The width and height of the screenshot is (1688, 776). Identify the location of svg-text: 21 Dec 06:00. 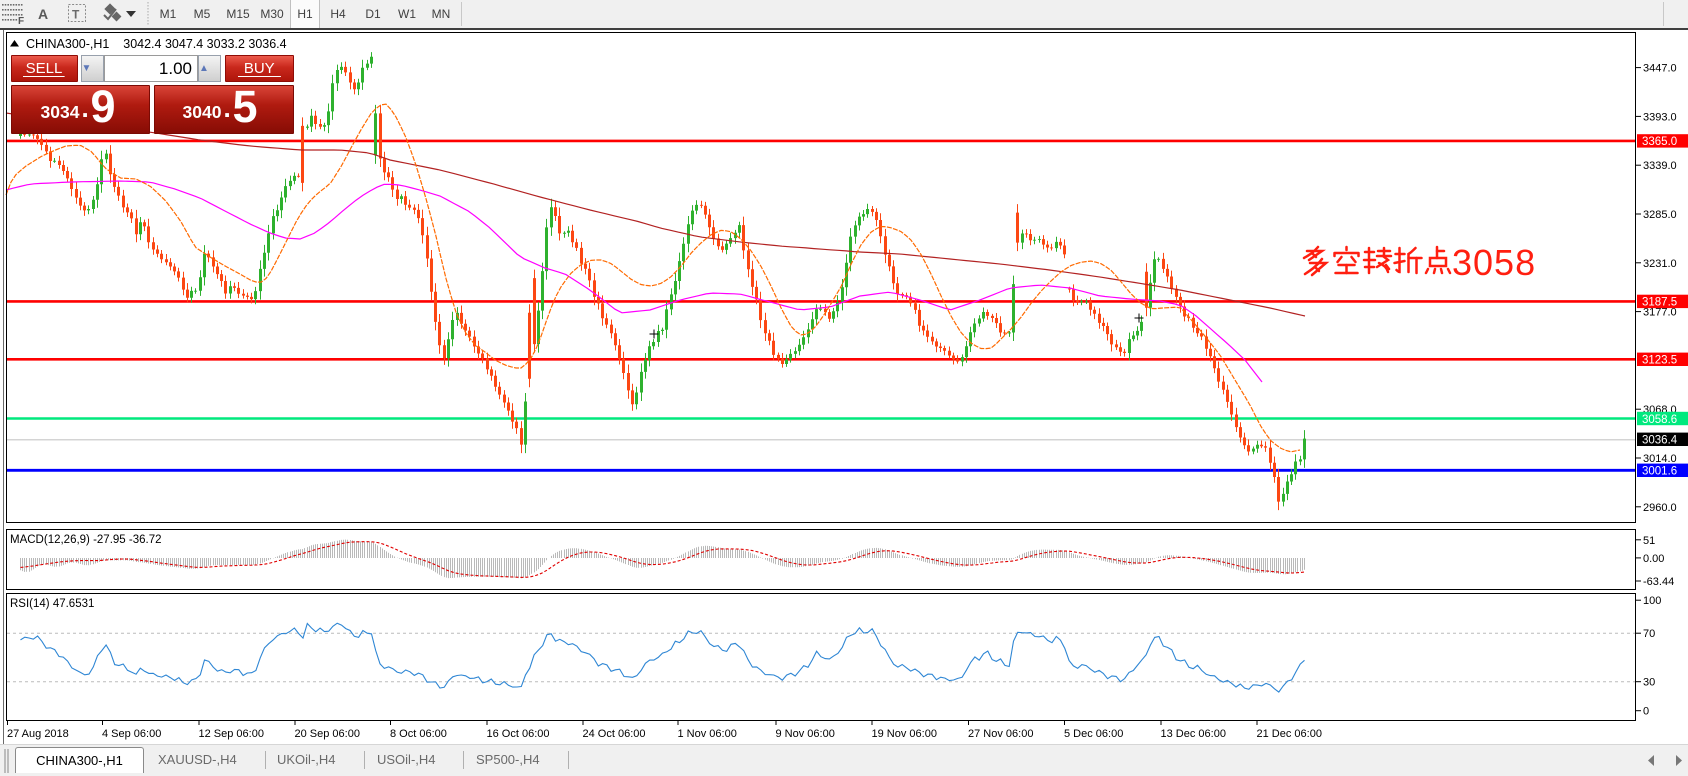
(1289, 734).